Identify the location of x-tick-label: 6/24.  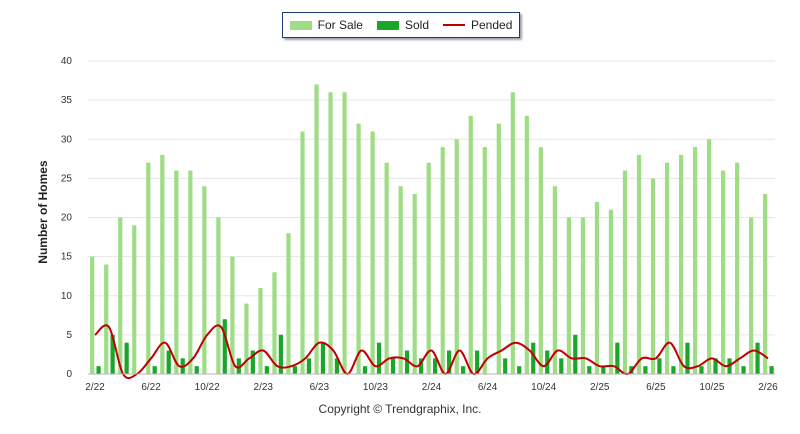
(488, 387).